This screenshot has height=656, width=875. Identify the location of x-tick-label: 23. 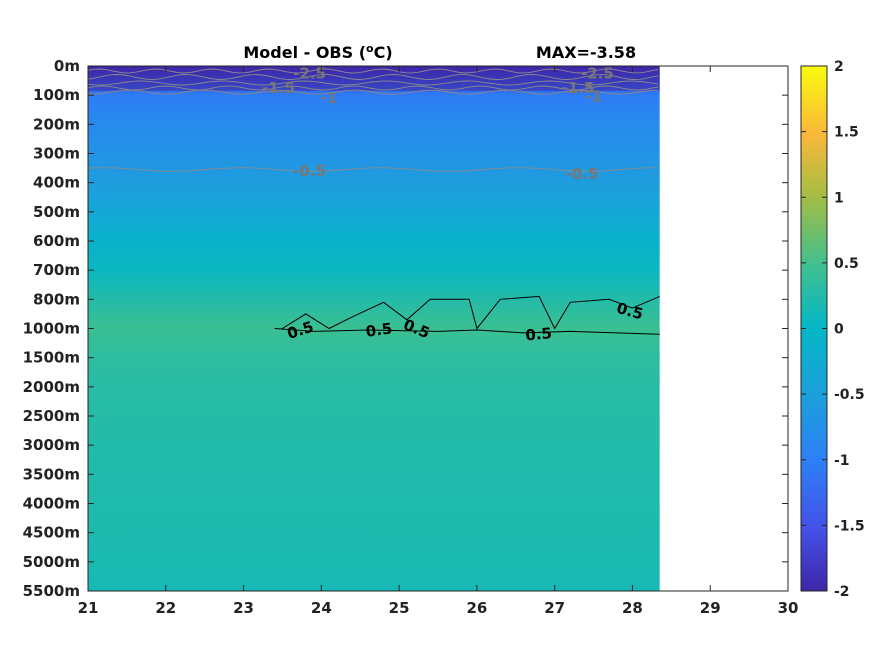
(243, 608).